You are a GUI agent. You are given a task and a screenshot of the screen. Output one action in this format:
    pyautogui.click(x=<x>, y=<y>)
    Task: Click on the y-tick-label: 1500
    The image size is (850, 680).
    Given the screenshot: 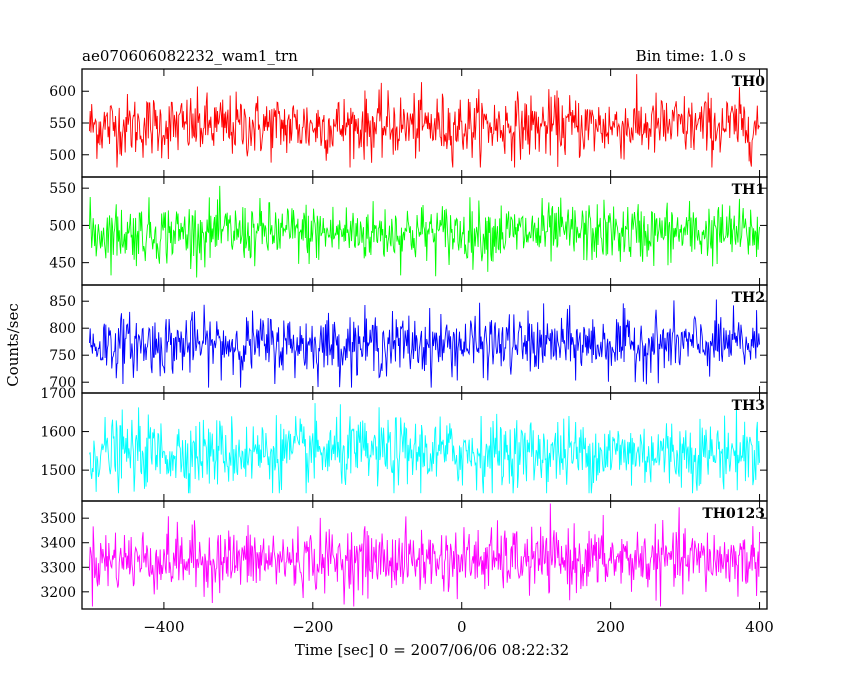 What is the action you would take?
    pyautogui.click(x=58, y=471)
    